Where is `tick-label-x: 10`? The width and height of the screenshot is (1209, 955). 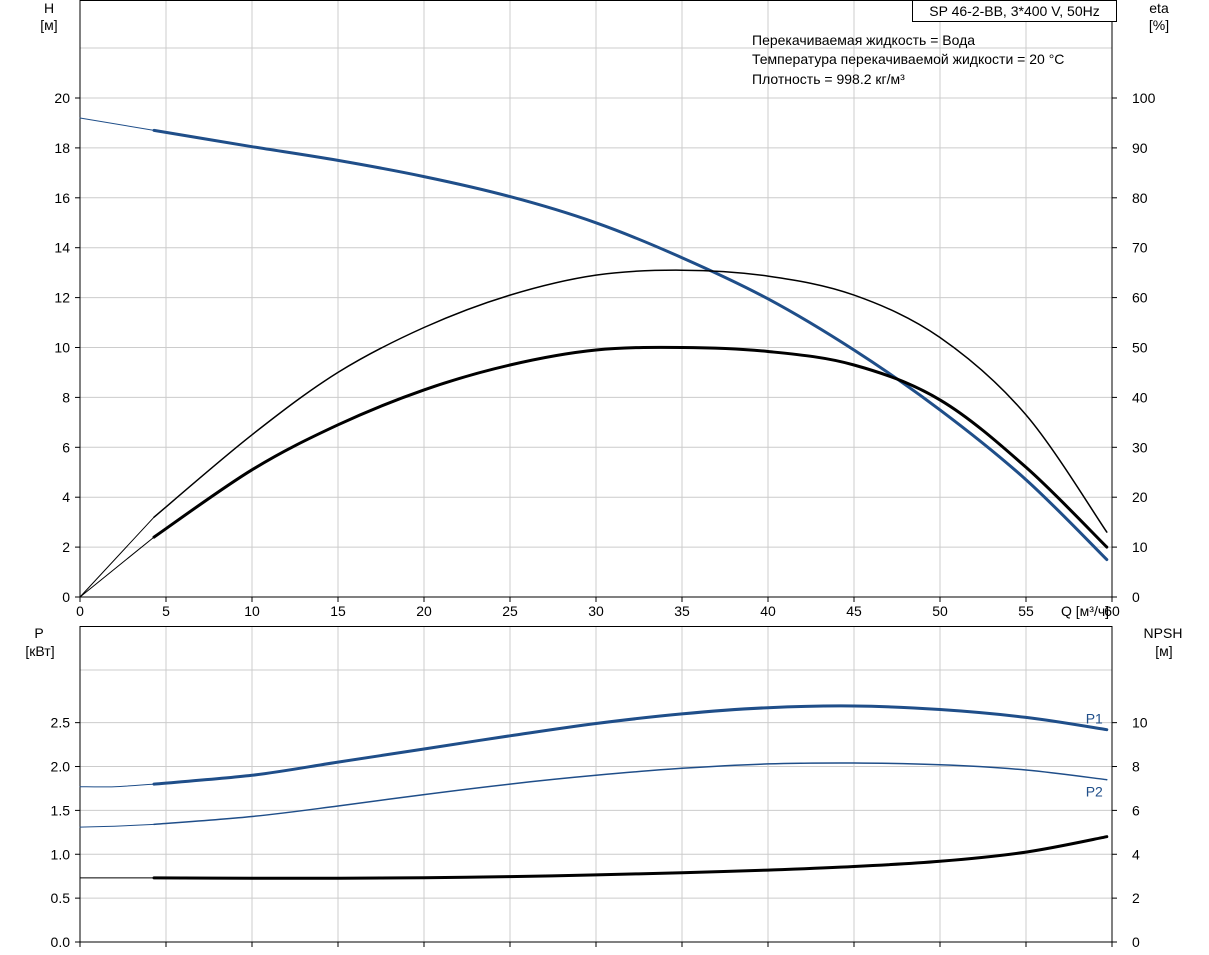 tick-label-x: 10 is located at coordinates (252, 611).